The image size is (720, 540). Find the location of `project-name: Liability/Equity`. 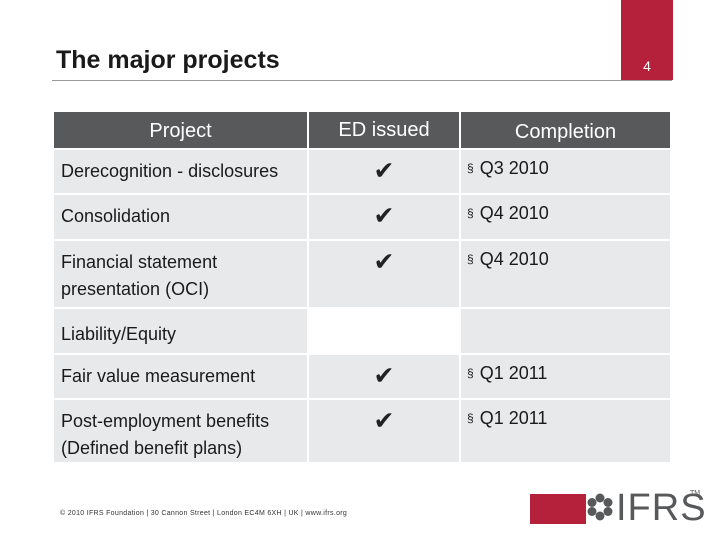

project-name: Liability/Equity is located at coordinates (180, 331).